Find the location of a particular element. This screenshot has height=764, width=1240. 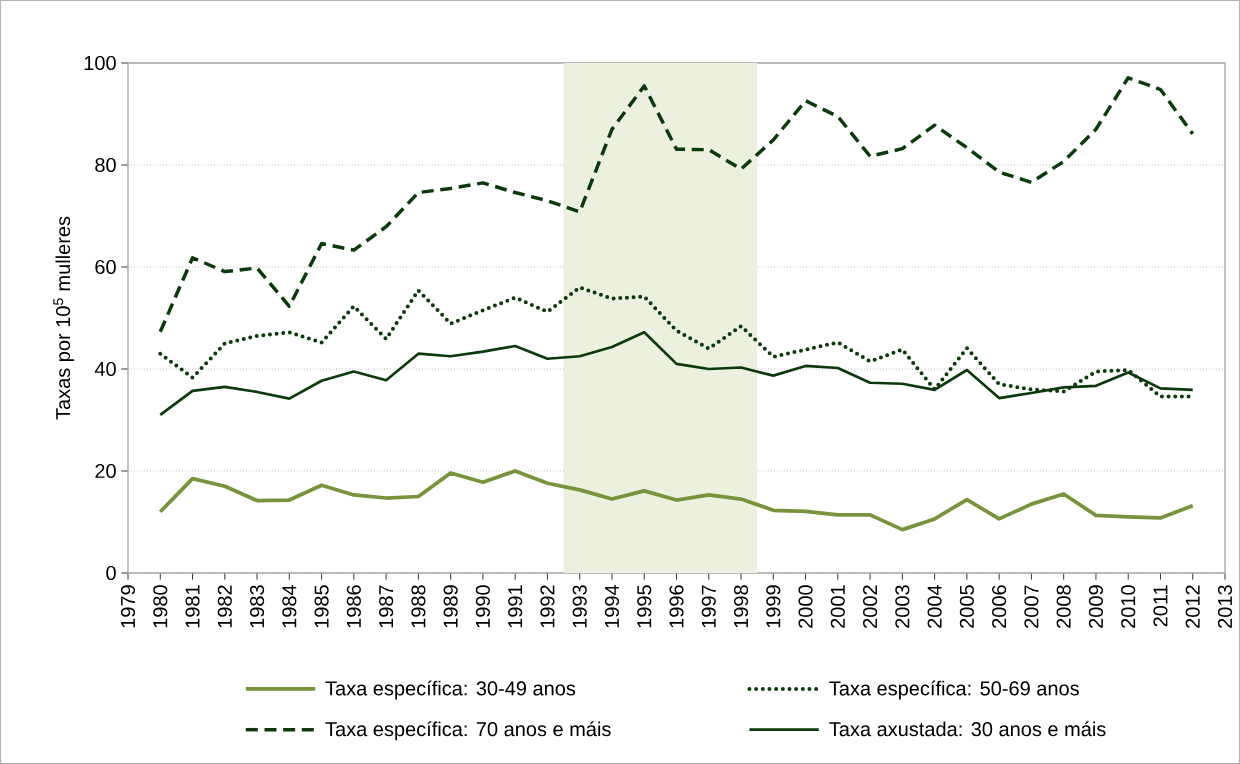

x-tick-label: 2002 is located at coordinates (870, 606).